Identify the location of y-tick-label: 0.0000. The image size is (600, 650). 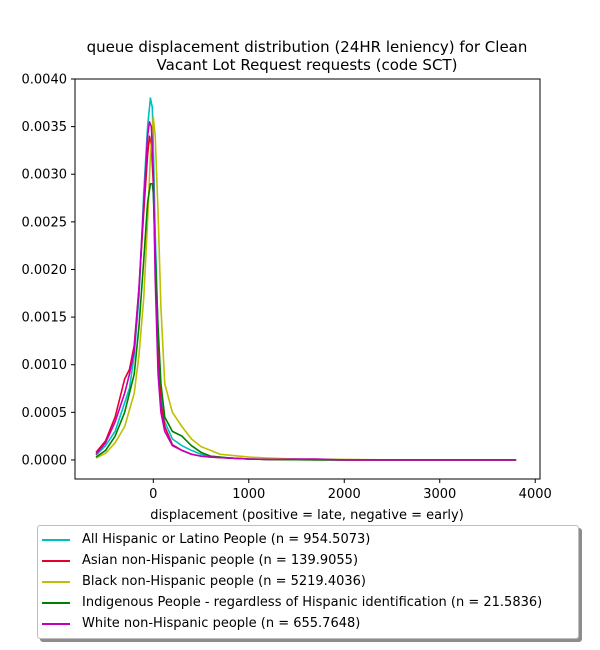
(45, 460).